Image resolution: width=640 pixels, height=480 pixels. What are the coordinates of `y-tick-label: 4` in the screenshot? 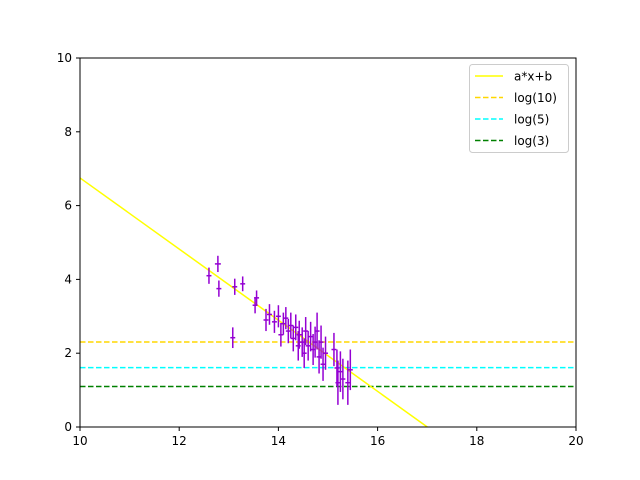 It's located at (68, 279).